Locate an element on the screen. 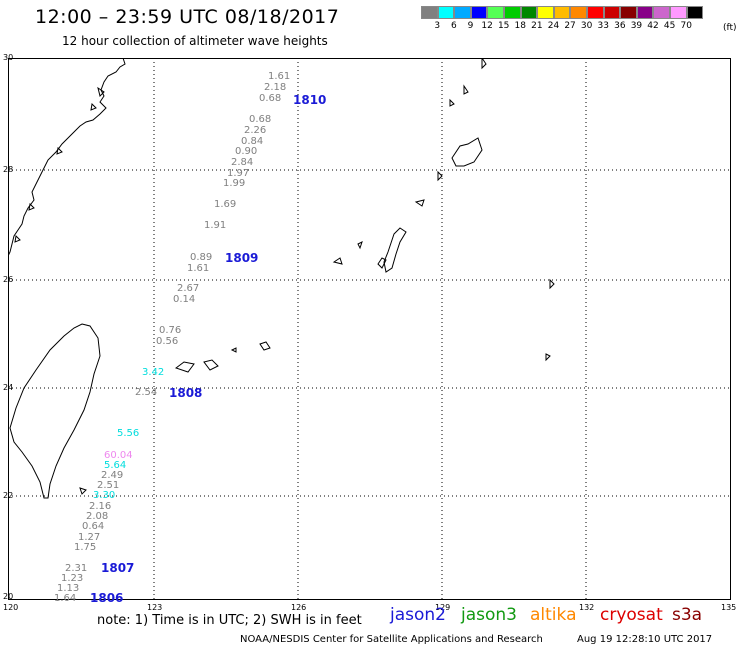  wave-height-label: 0.56 is located at coordinates (167, 341).